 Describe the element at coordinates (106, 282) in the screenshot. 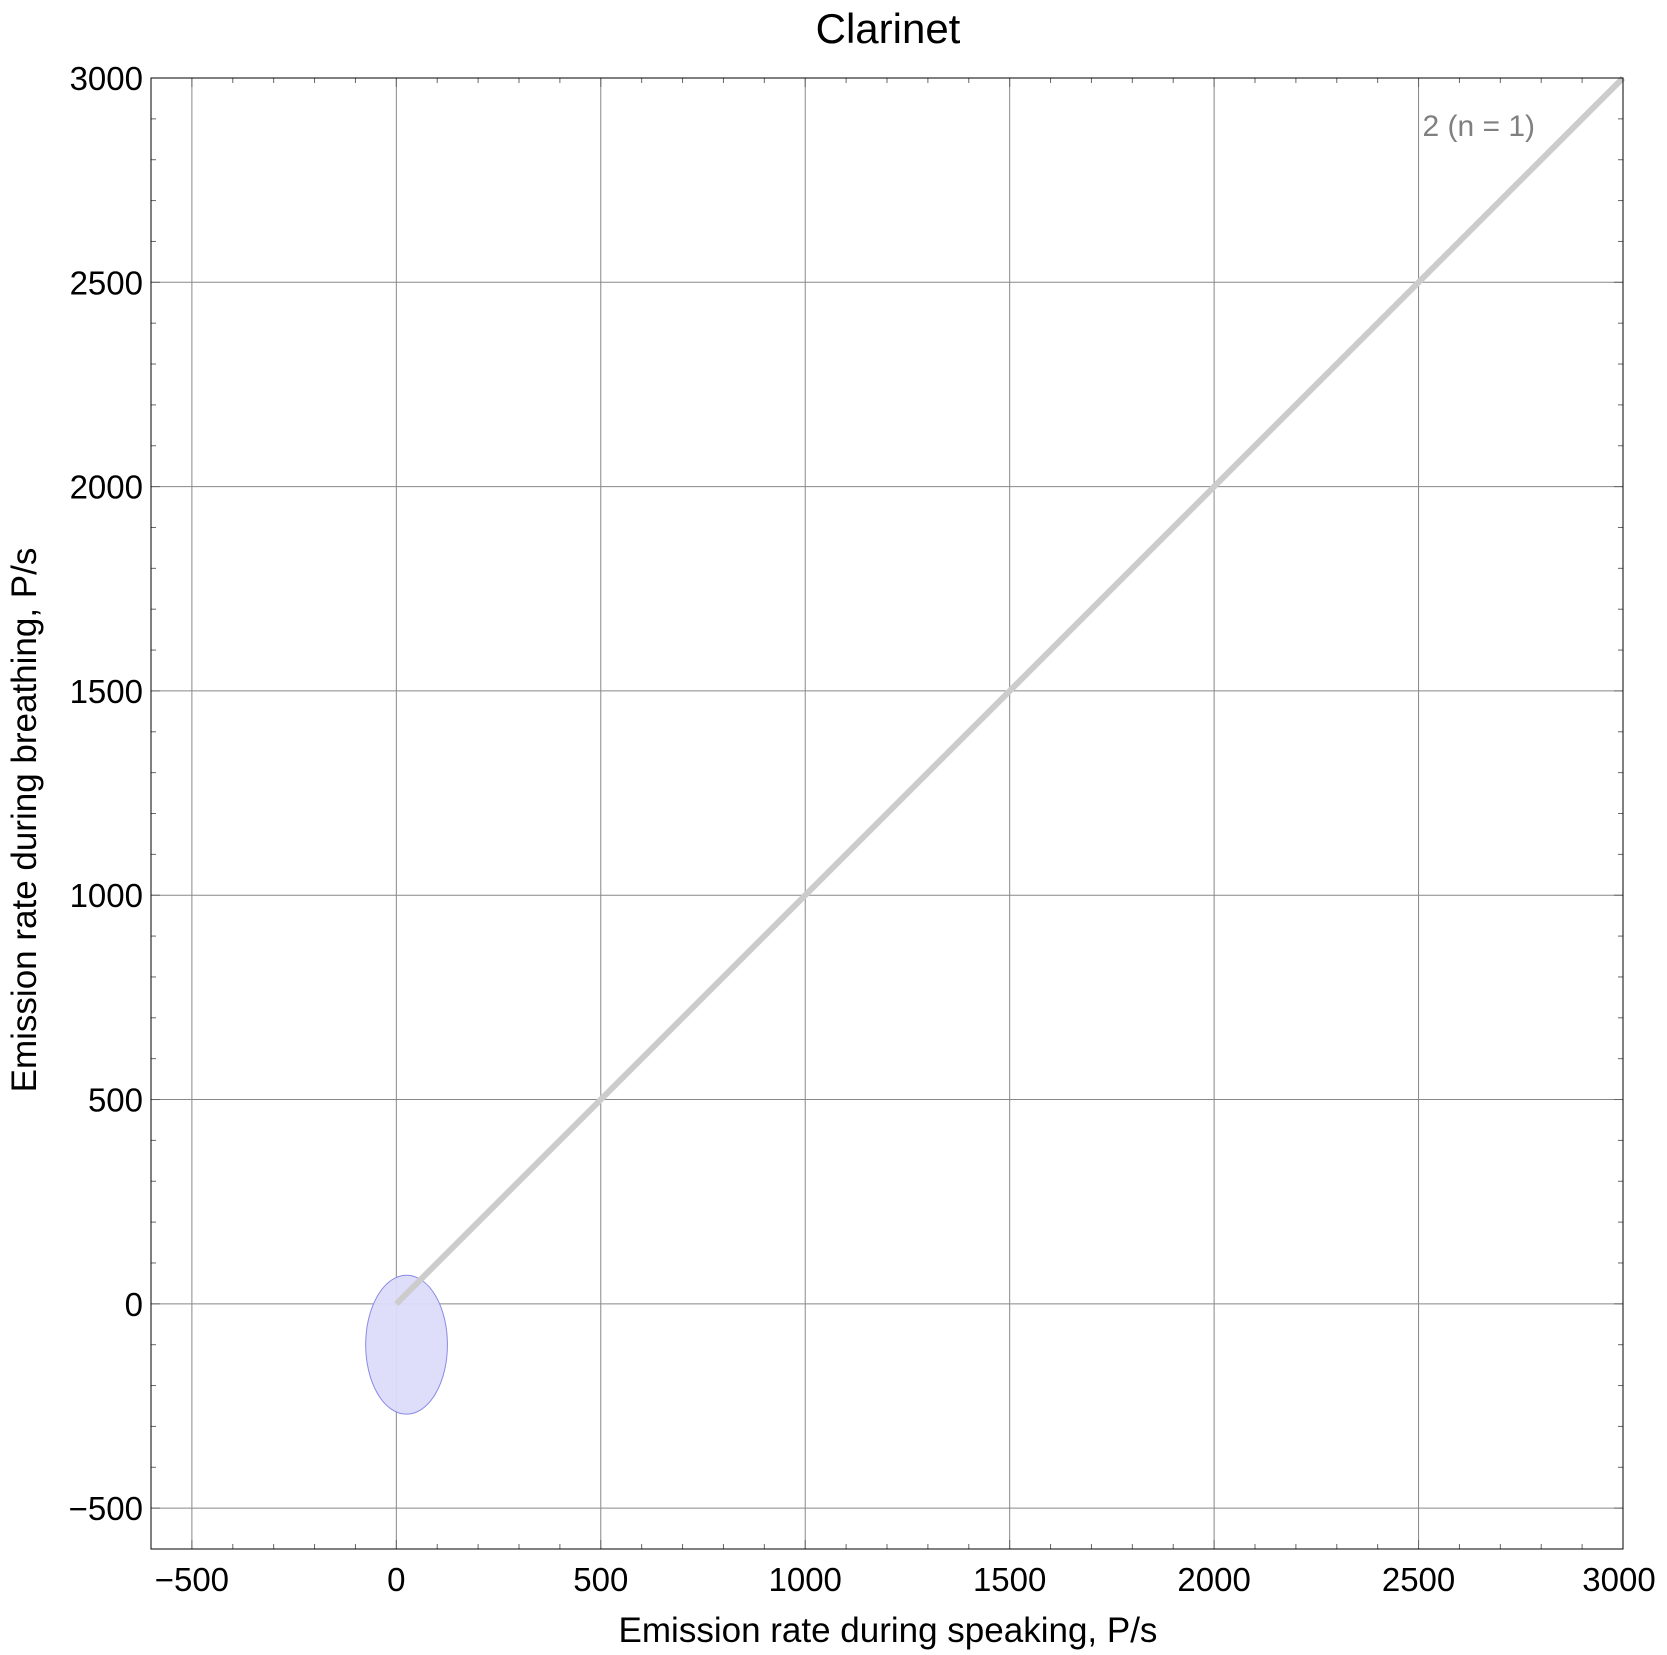

I see `y-tick-label: 2500` at that location.